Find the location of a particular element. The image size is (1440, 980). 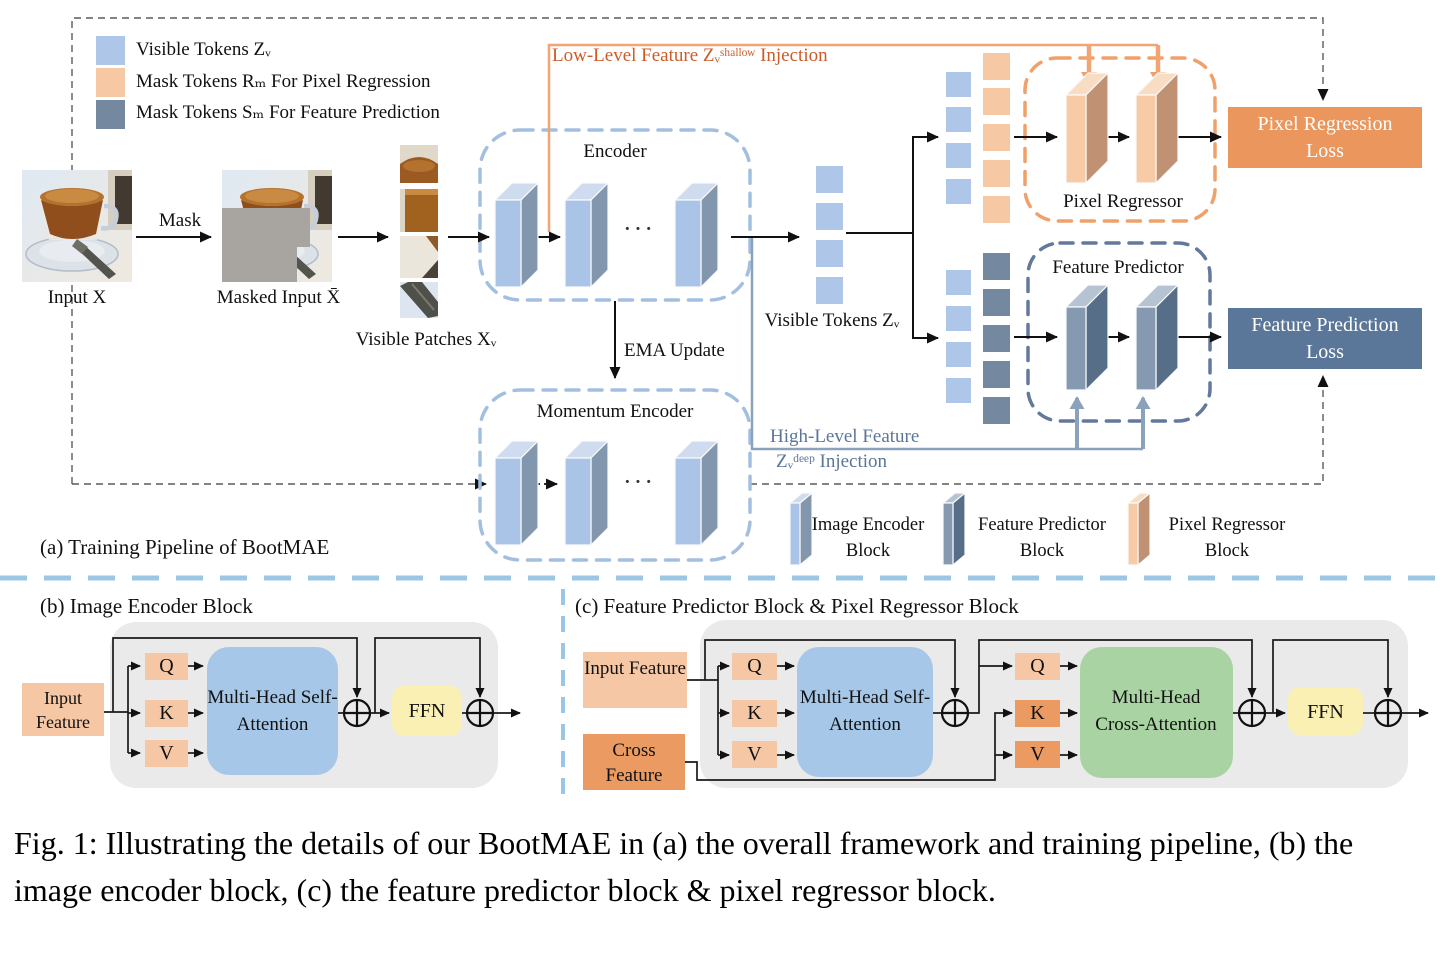

momentum-encoder-dots: ··· is located at coordinates (639, 481).